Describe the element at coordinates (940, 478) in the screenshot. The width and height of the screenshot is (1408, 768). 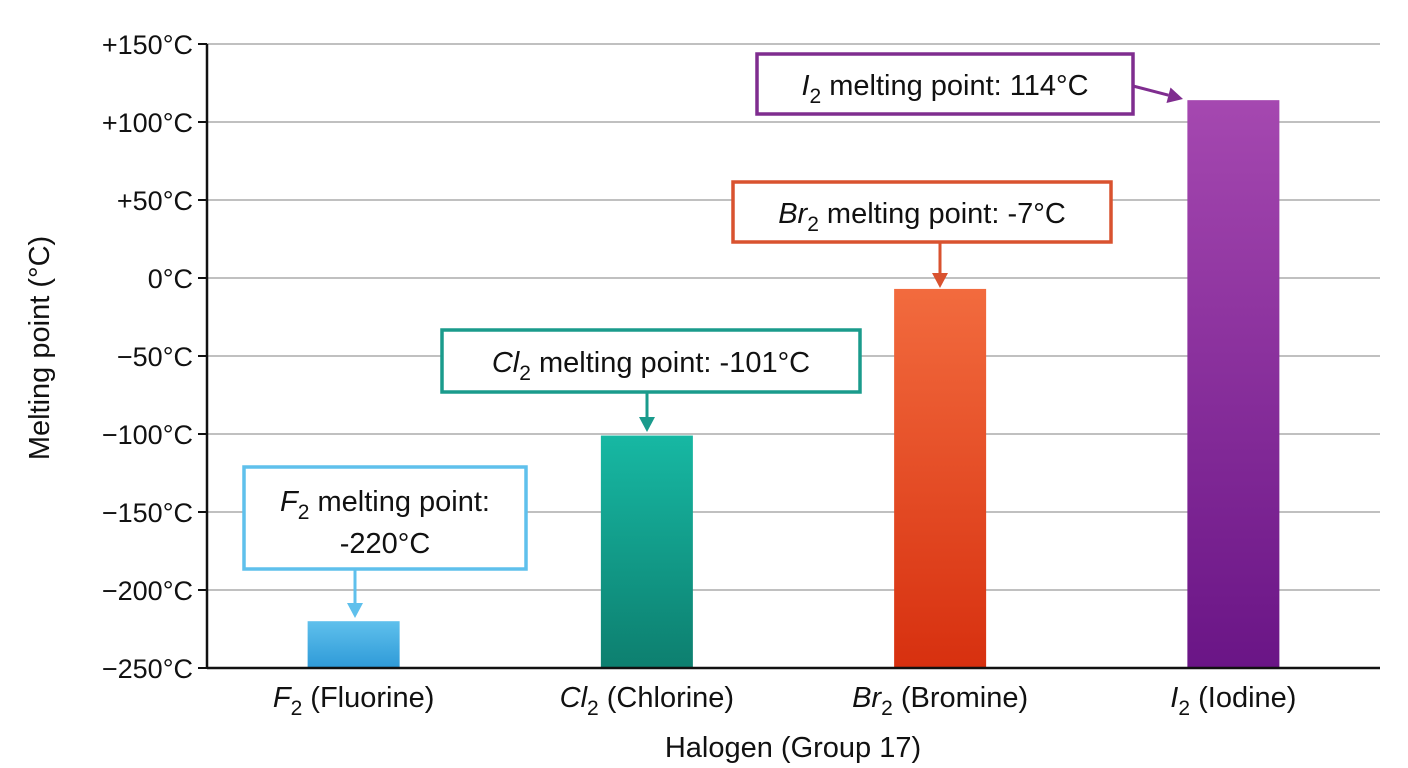
I see `bar-bromine` at that location.